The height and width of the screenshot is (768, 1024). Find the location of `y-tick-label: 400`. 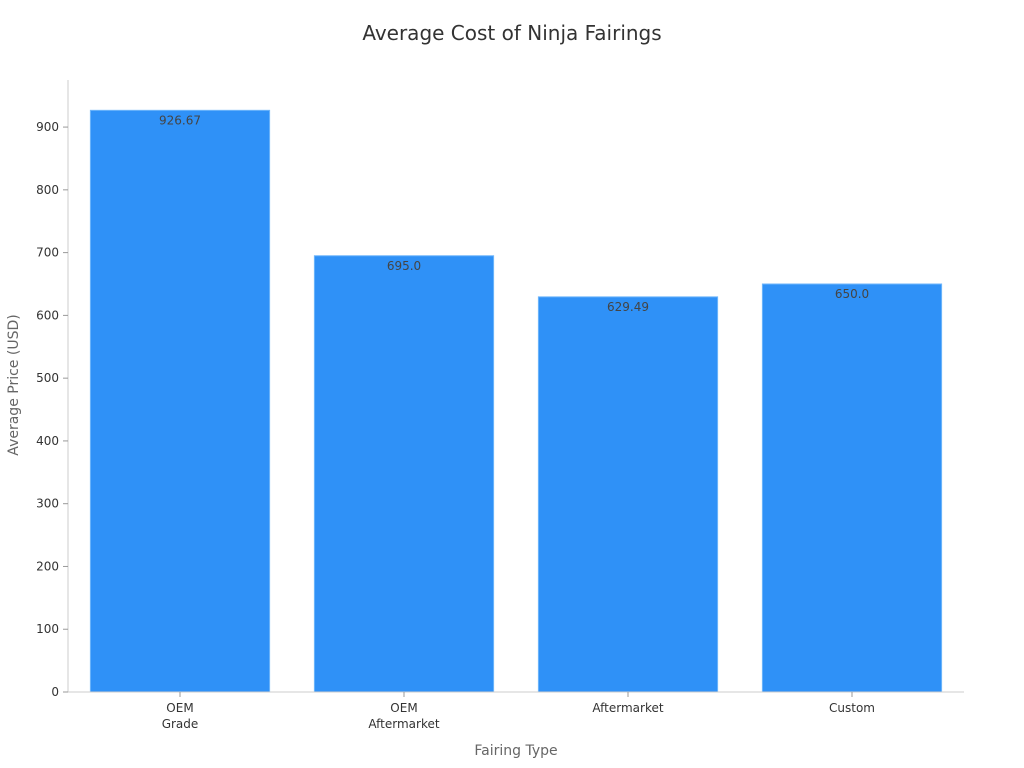

y-tick-label: 400 is located at coordinates (47, 441).